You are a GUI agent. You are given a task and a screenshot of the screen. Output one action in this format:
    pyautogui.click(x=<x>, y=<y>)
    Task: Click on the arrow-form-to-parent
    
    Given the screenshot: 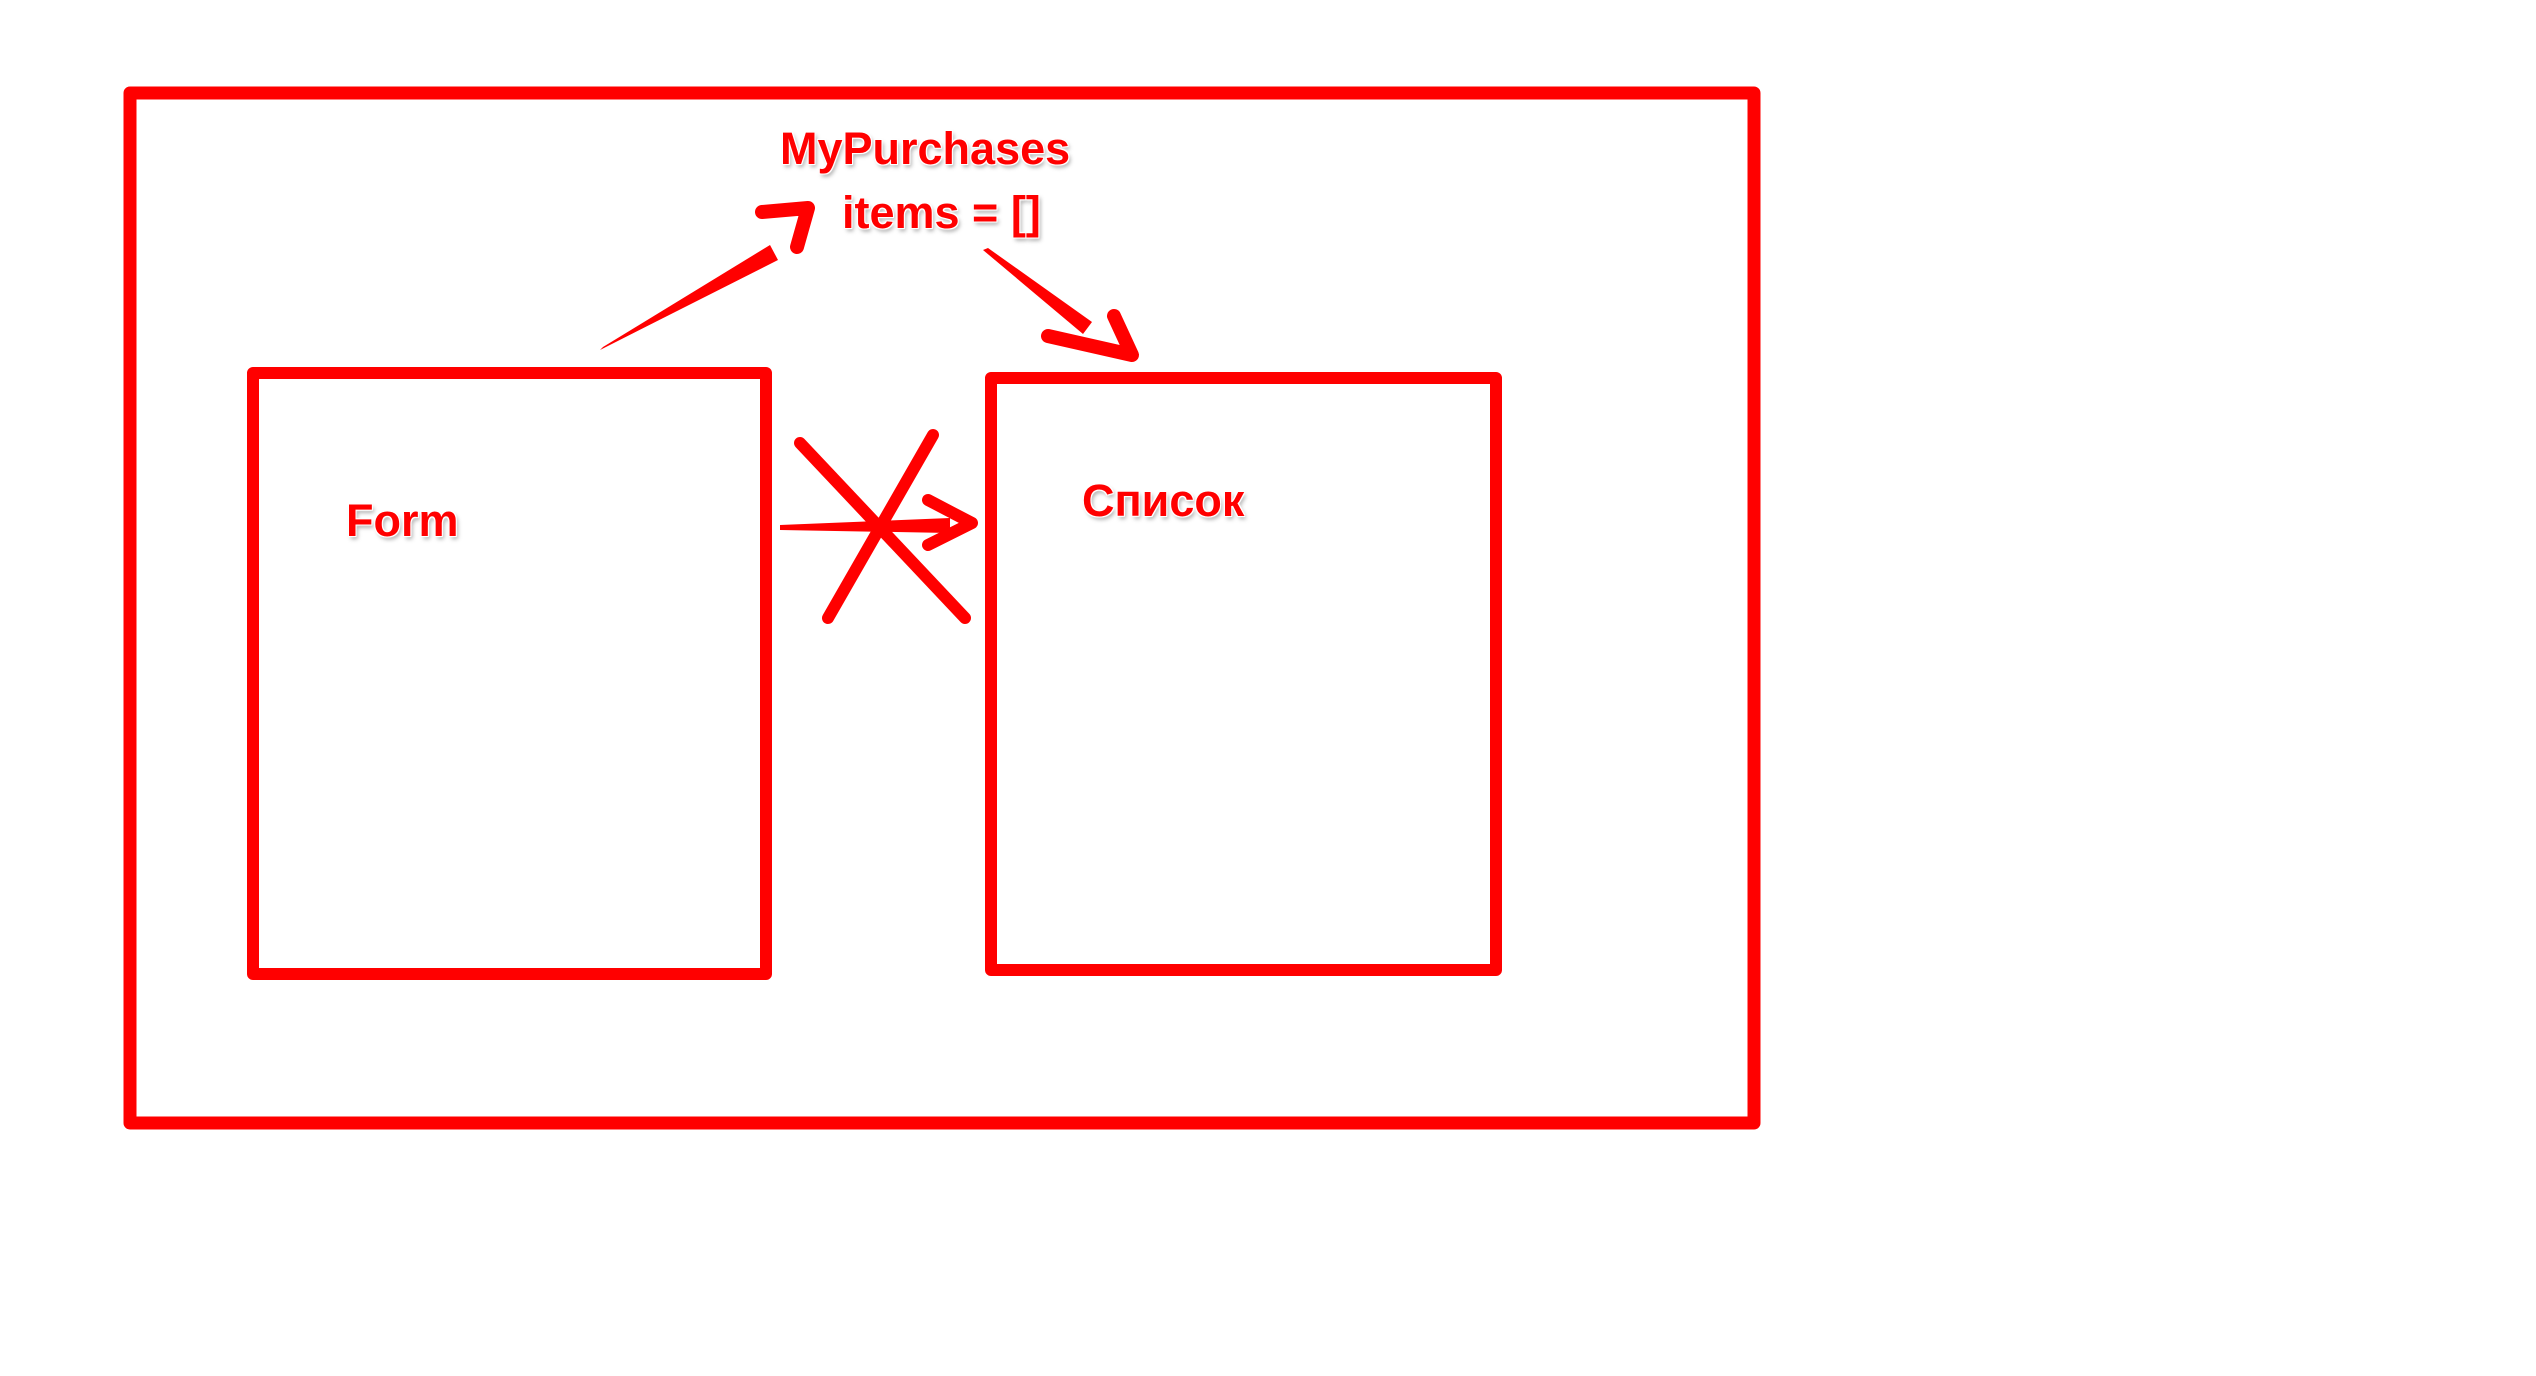 What is the action you would take?
    pyautogui.click(x=707, y=275)
    